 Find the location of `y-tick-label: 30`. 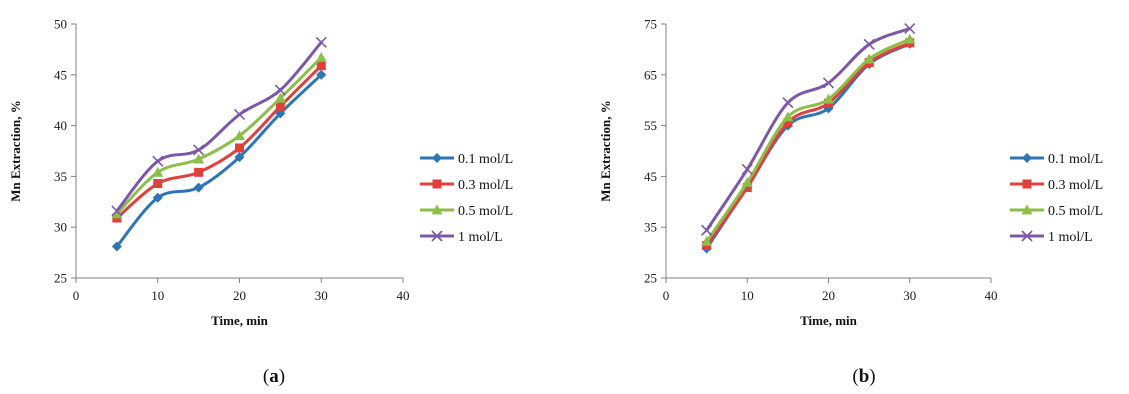

y-tick-label: 30 is located at coordinates (60, 227).